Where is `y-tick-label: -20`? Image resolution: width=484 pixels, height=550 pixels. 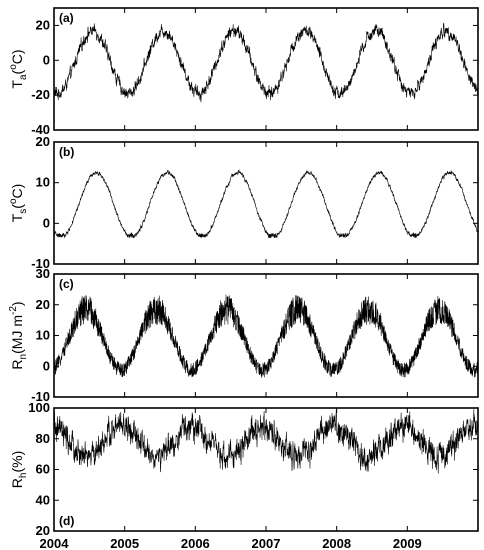 y-tick-label: -20 is located at coordinates (40, 94).